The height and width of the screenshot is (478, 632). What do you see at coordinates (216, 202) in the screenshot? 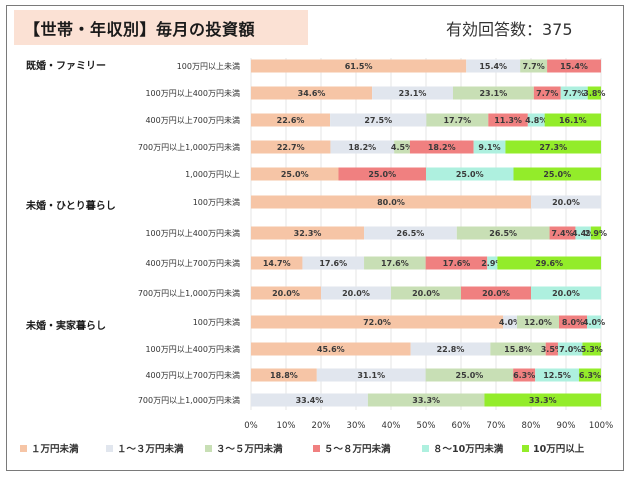
I see `row-label: 100万円未満` at bounding box center [216, 202].